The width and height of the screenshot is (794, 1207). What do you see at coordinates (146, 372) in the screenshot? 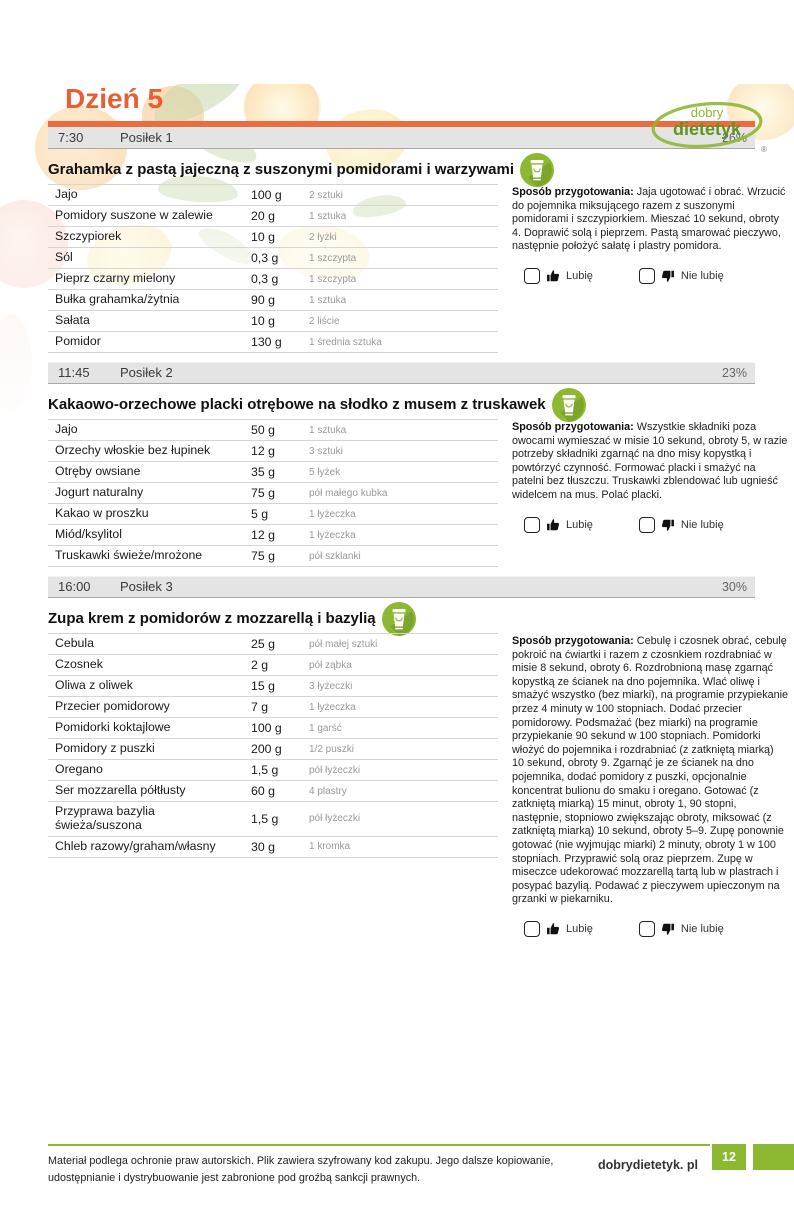
I see `meal-name: Posiłek 2` at bounding box center [146, 372].